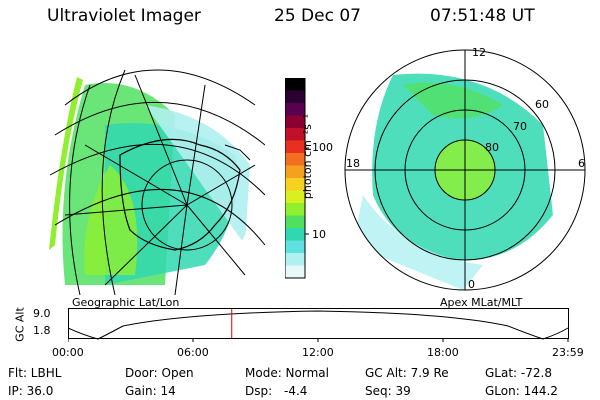 The height and width of the screenshot is (400, 600). What do you see at coordinates (42, 330) in the screenshot?
I see `altitude-ytick-min: 1.8` at bounding box center [42, 330].